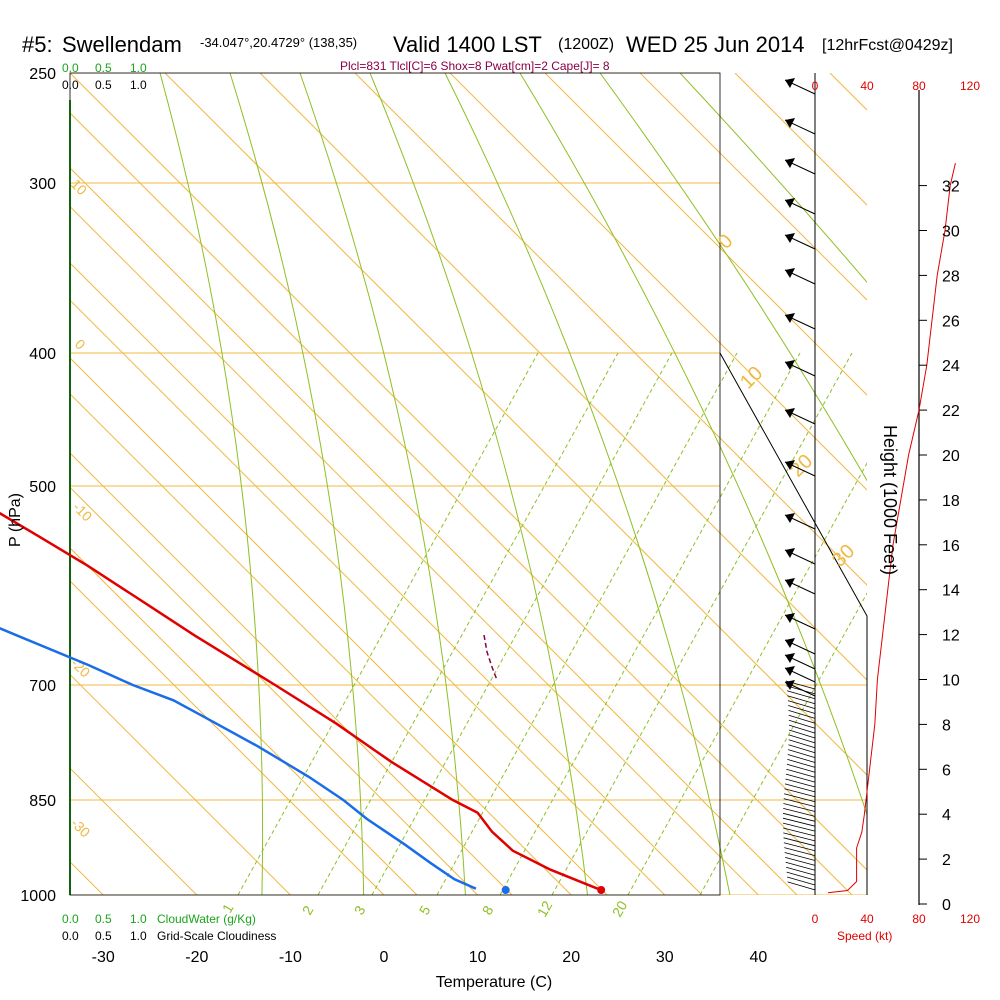  What do you see at coordinates (951, 366) in the screenshot?
I see `height-tick-label-12: 24` at bounding box center [951, 366].